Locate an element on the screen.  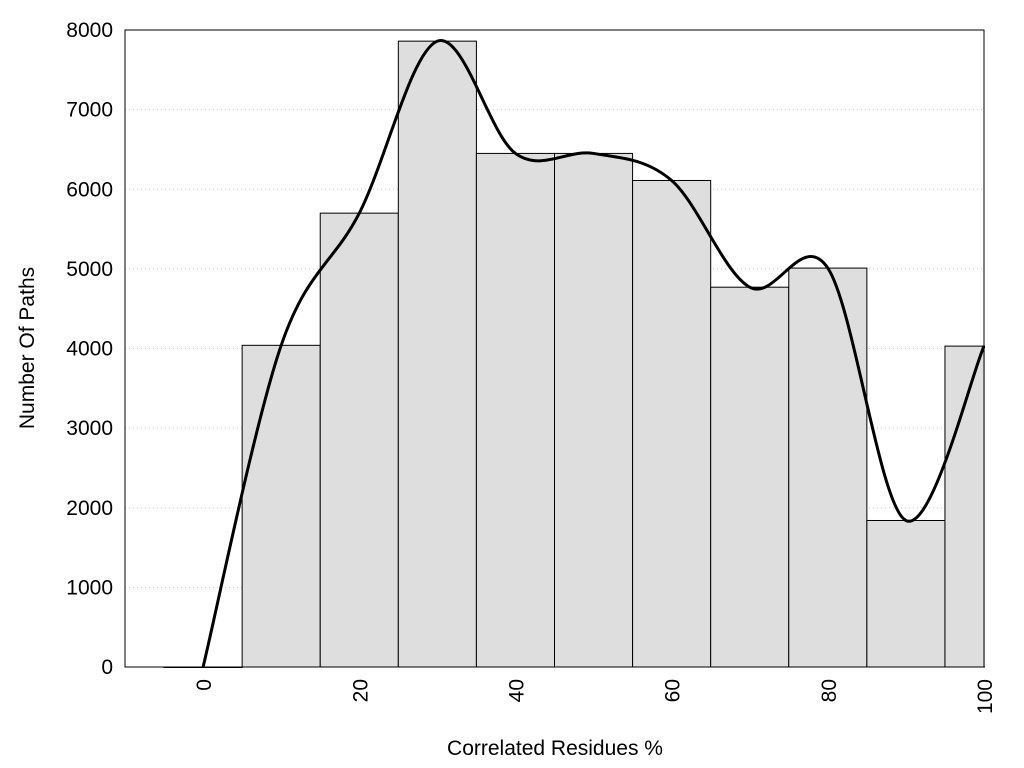
y-axis-label: Number Of Paths is located at coordinates (27, 348).